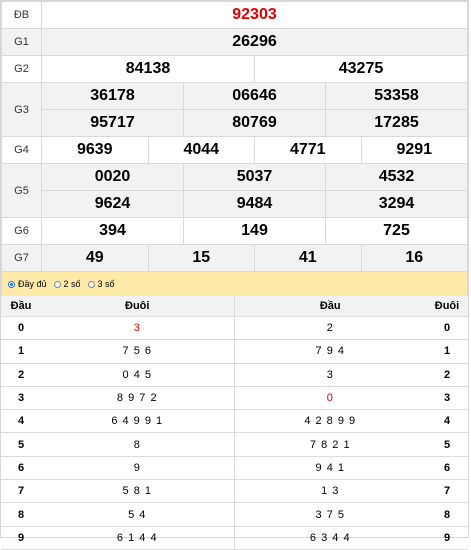  Describe the element at coordinates (201, 258) in the screenshot. I see `prize-number: 15` at that location.